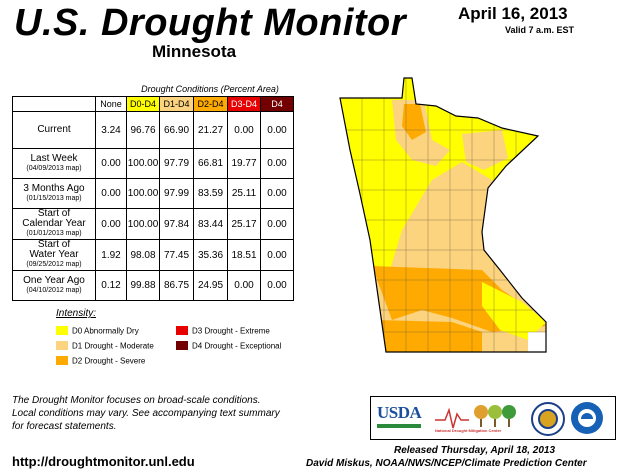 Image resolution: width=640 pixels, height=476 pixels. What do you see at coordinates (176, 224) in the screenshot?
I see `table-cell: 97.84` at bounding box center [176, 224].